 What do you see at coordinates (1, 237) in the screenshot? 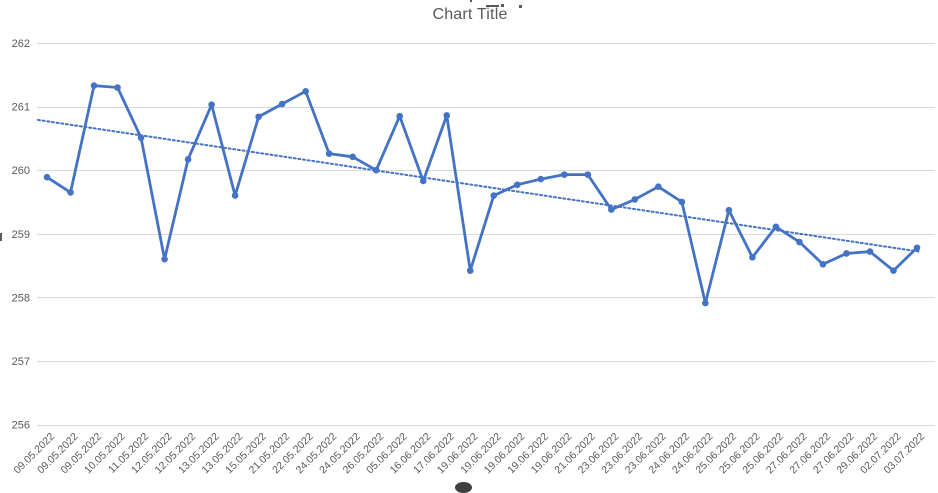
I see `clipped-axis-title-fragment` at bounding box center [1, 237].